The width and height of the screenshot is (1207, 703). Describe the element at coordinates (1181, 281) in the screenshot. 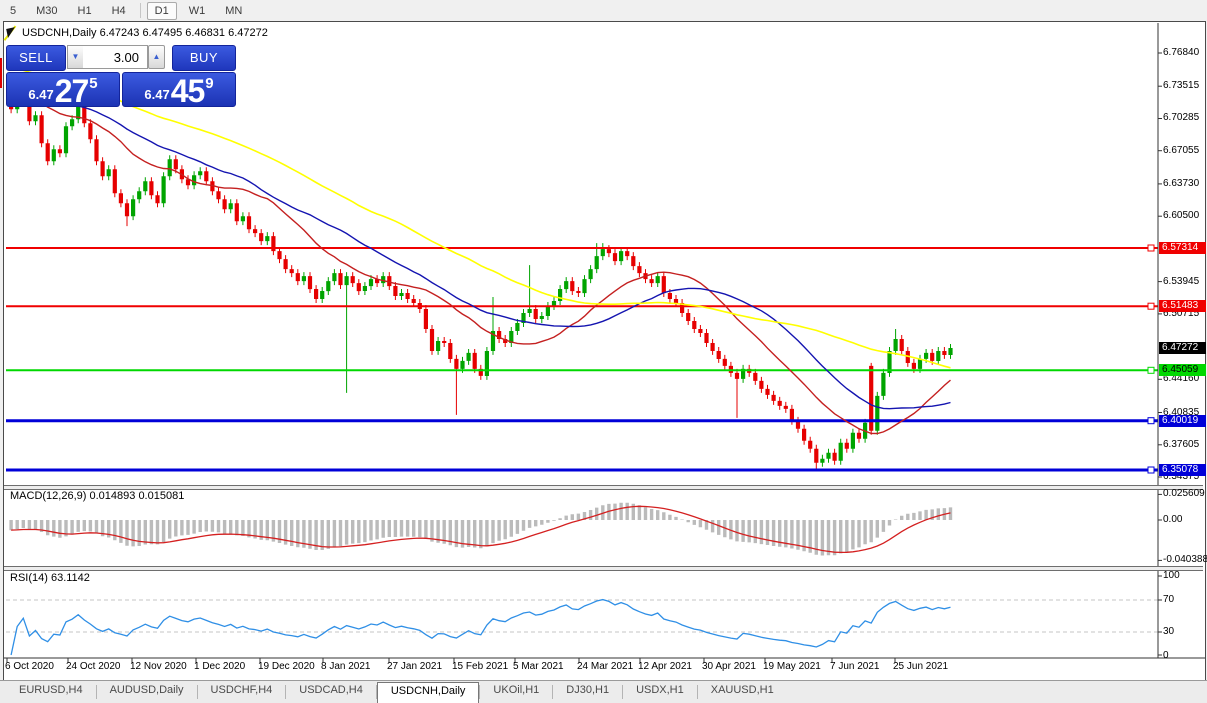

I see `price-tick-label: 6.53945` at that location.